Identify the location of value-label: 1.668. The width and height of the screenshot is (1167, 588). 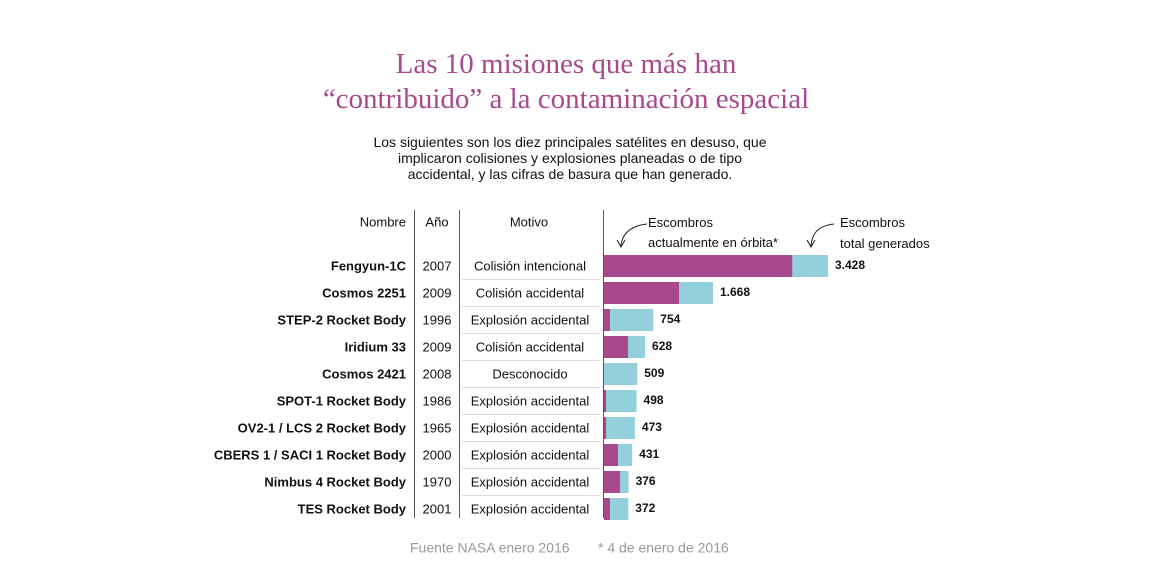
(735, 292).